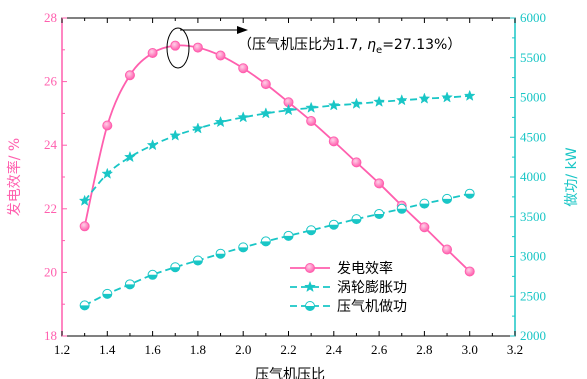 This screenshot has width=587, height=379. What do you see at coordinates (533, 176) in the screenshot?
I see `y-right-tick-label: 4000` at bounding box center [533, 176].